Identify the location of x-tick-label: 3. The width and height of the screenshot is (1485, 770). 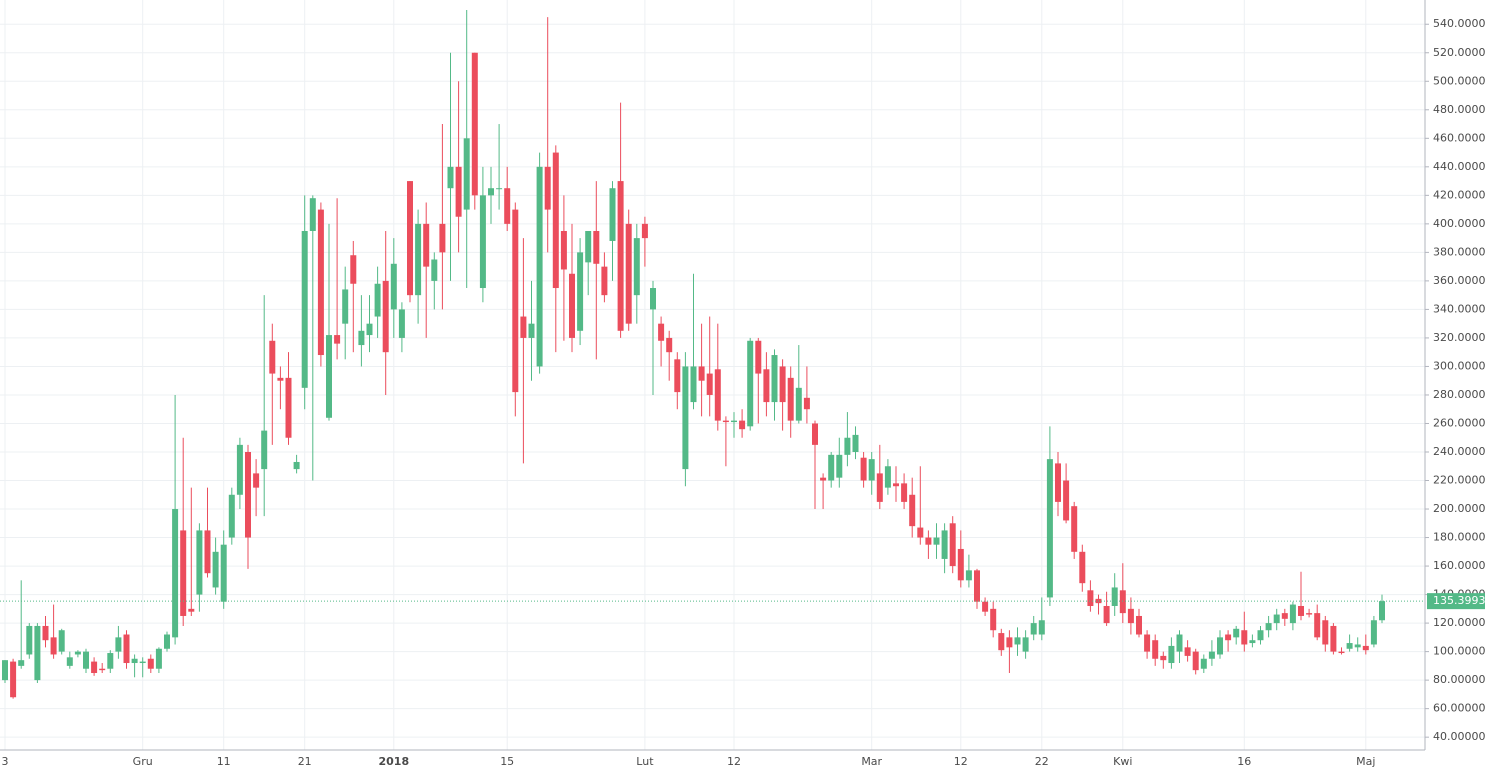
(5, 761).